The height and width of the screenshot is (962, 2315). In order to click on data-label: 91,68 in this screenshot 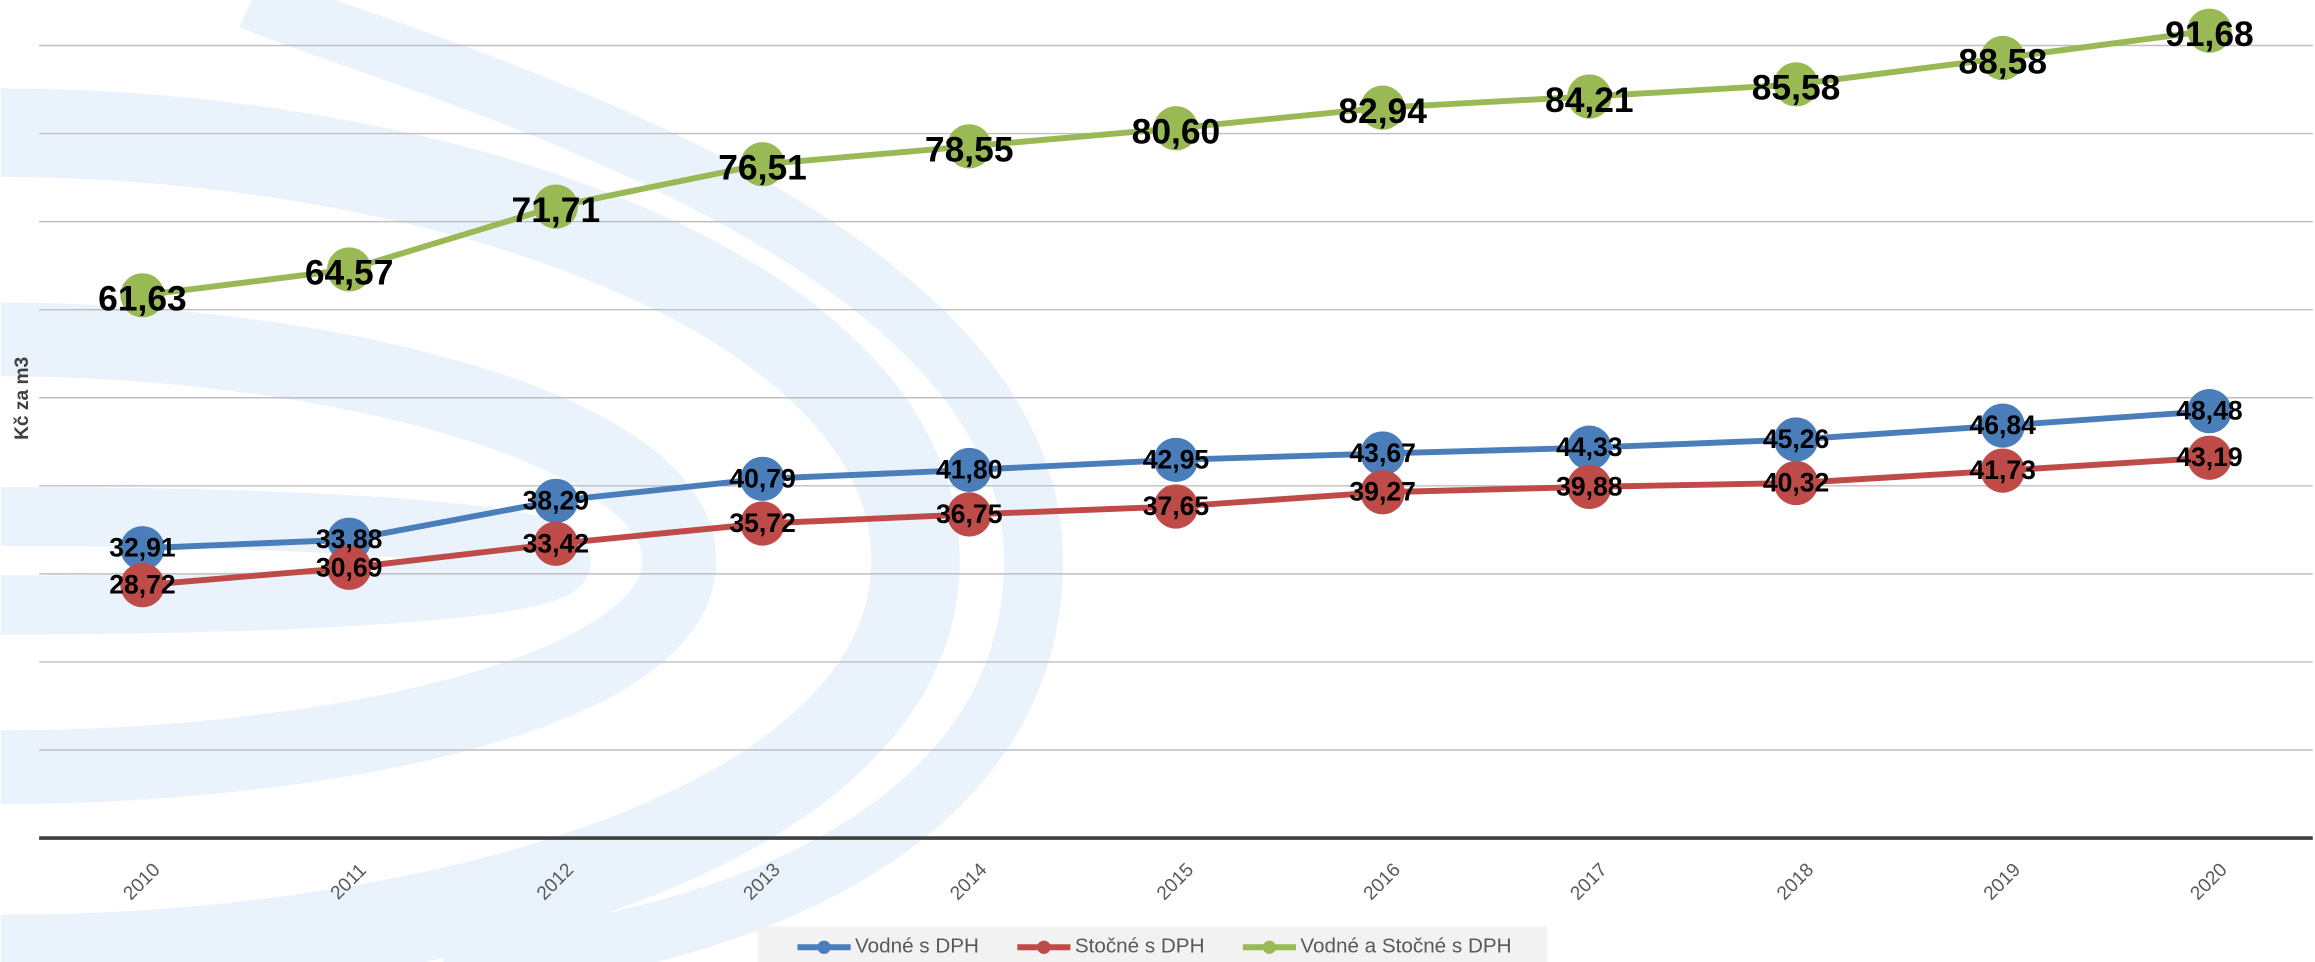, I will do `click(2209, 34)`.